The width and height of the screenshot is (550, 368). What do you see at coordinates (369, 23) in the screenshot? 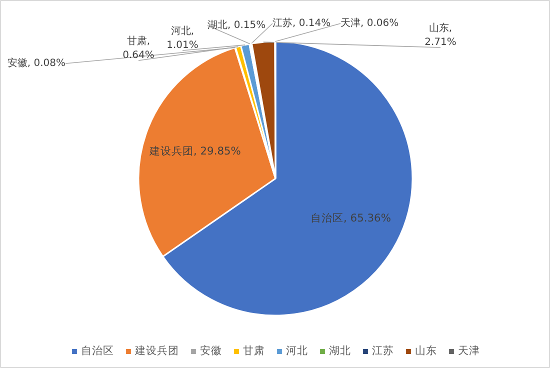
I see `data-label: 天津, 0.06%` at bounding box center [369, 23].